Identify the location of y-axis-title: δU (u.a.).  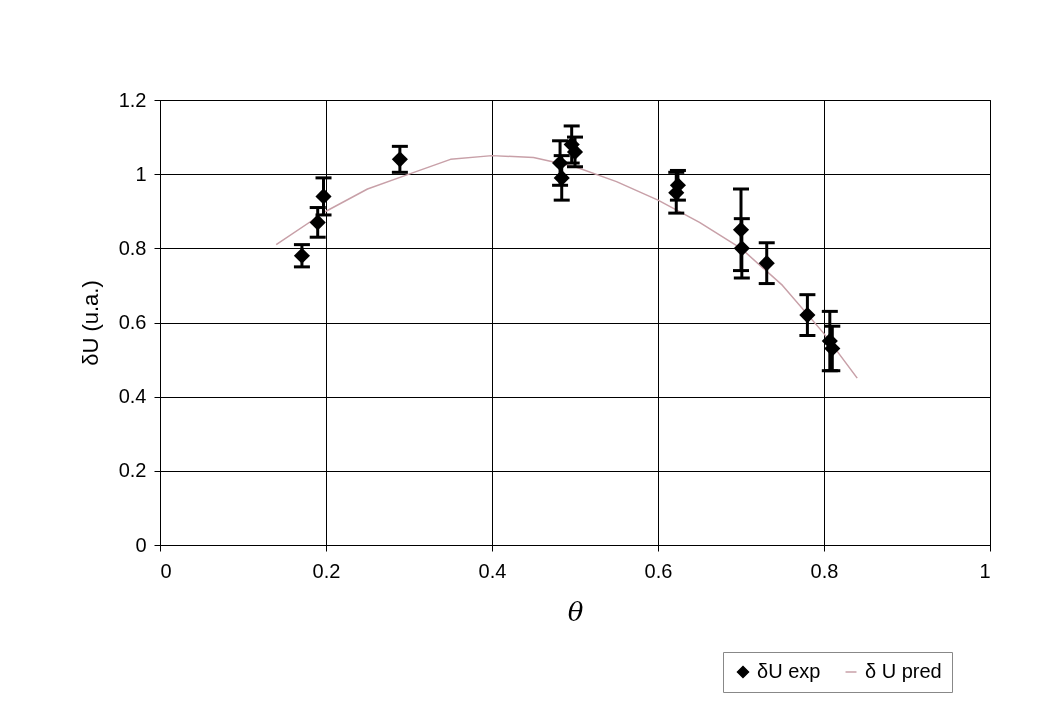
(90, 323).